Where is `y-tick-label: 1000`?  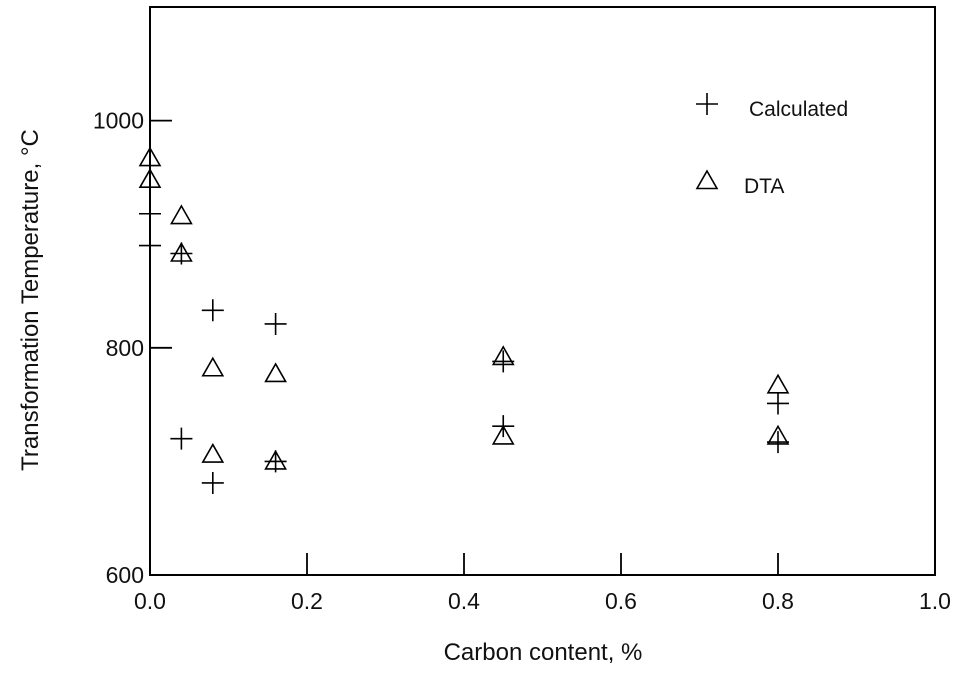
y-tick-label: 1000 is located at coordinates (118, 121).